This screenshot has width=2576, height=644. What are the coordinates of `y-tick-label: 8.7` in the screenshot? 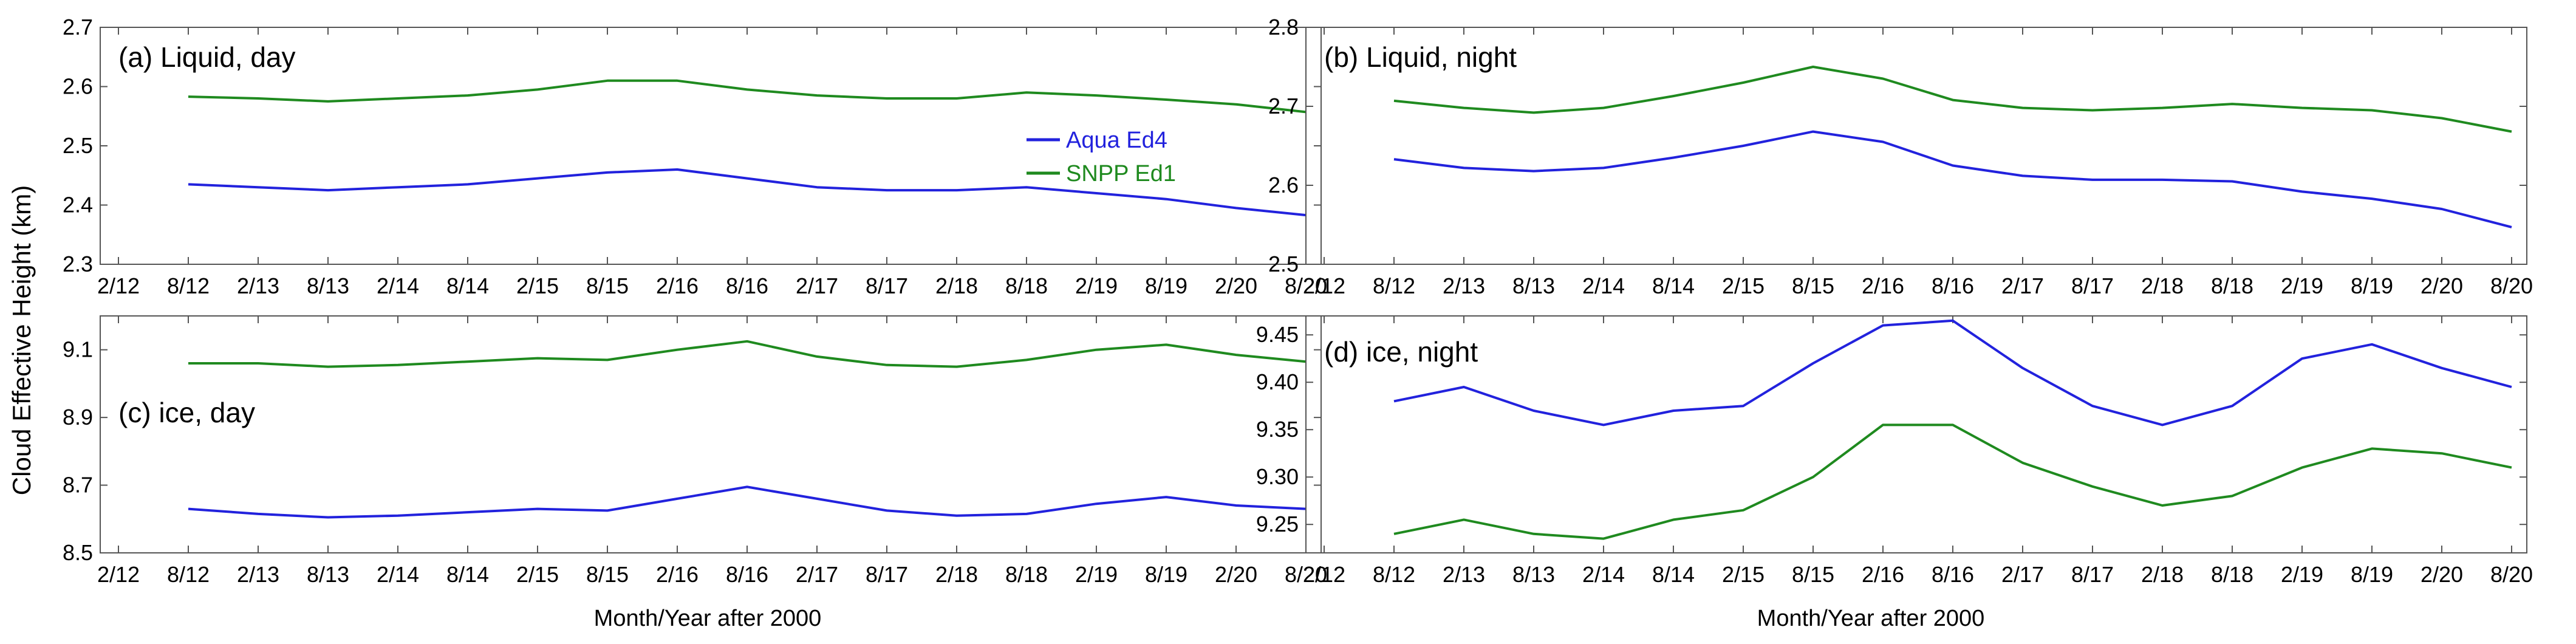 It's located at (78, 485).